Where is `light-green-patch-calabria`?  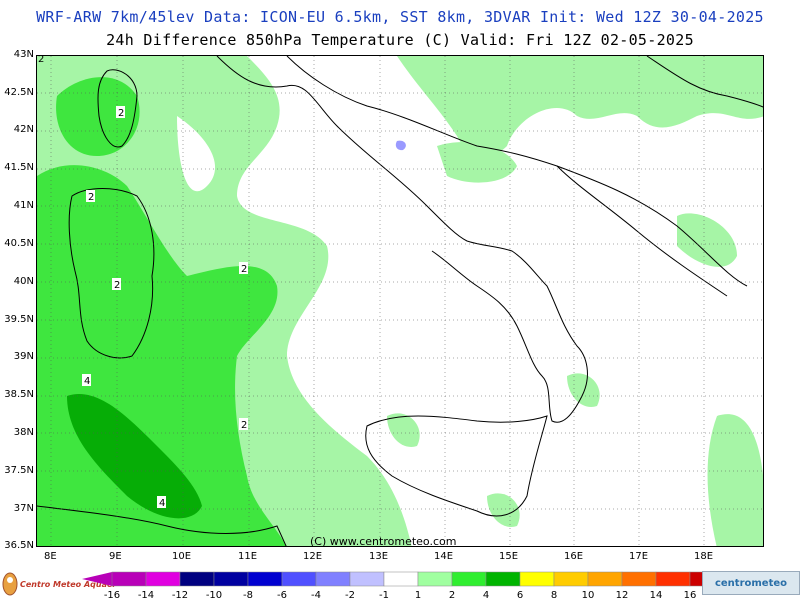
light-green-patch-calabria is located at coordinates (583, 390).